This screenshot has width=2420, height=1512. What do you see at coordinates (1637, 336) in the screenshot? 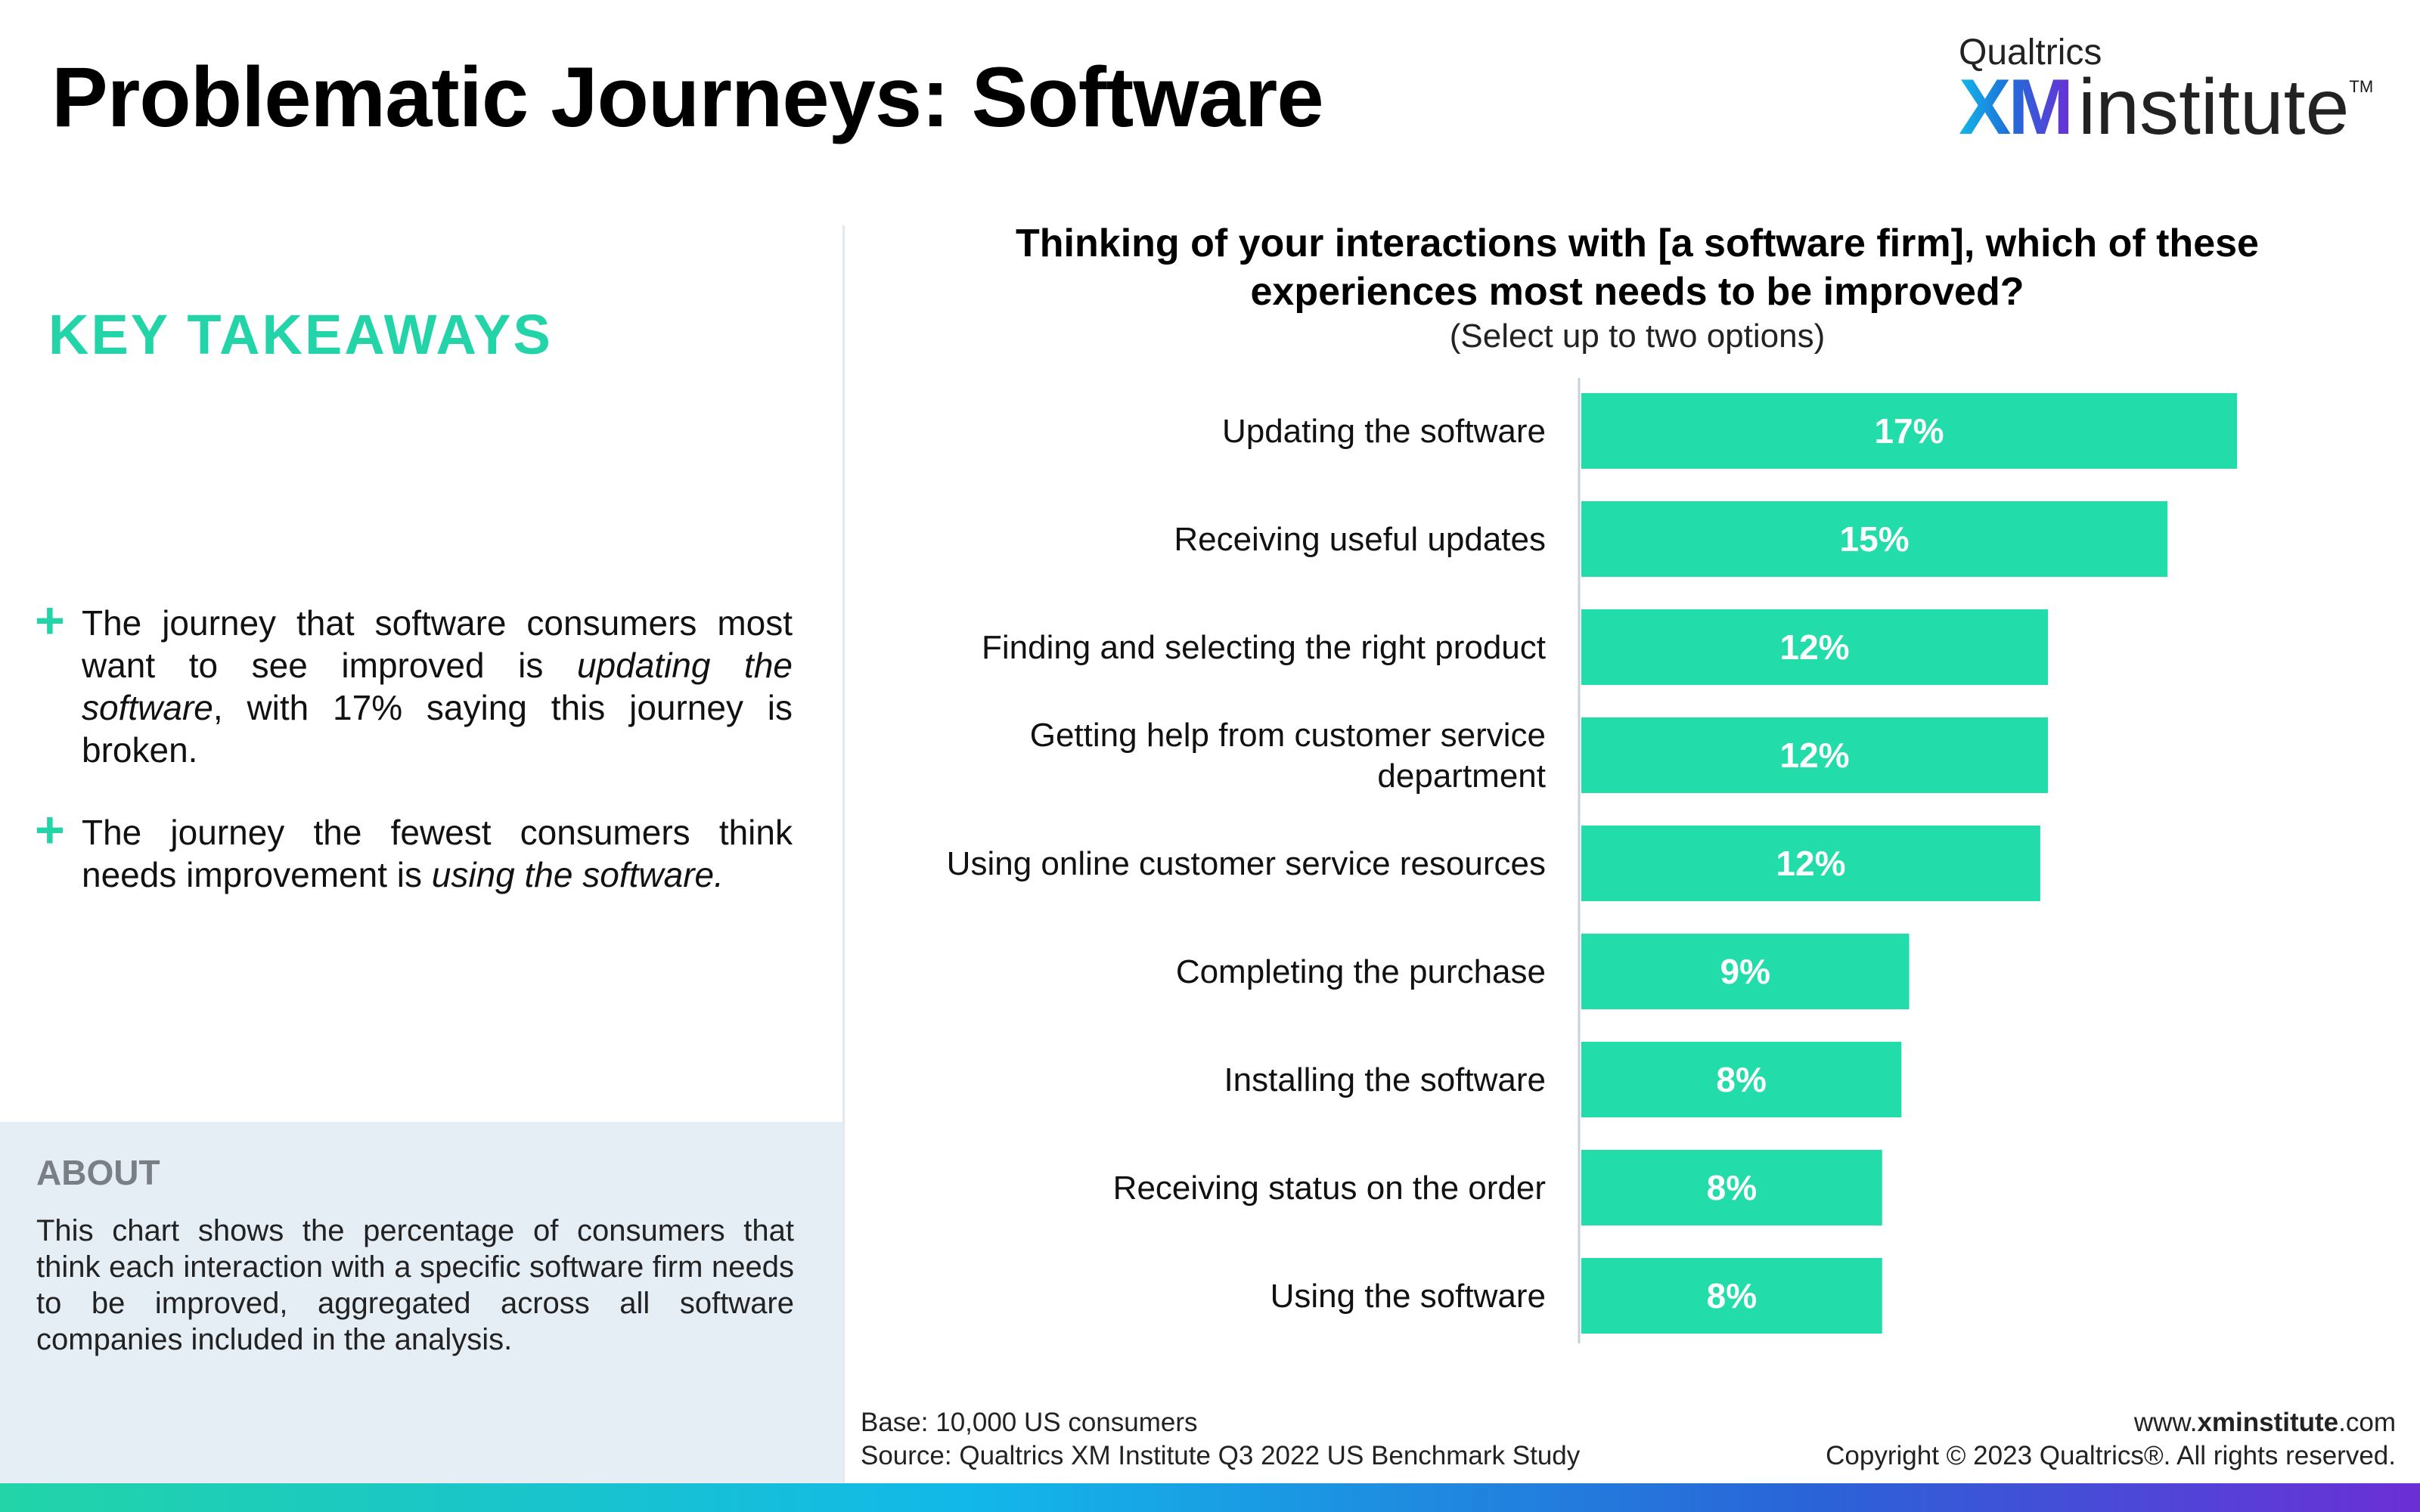
I see `chart-subtitle: (Select up to two options)` at bounding box center [1637, 336].